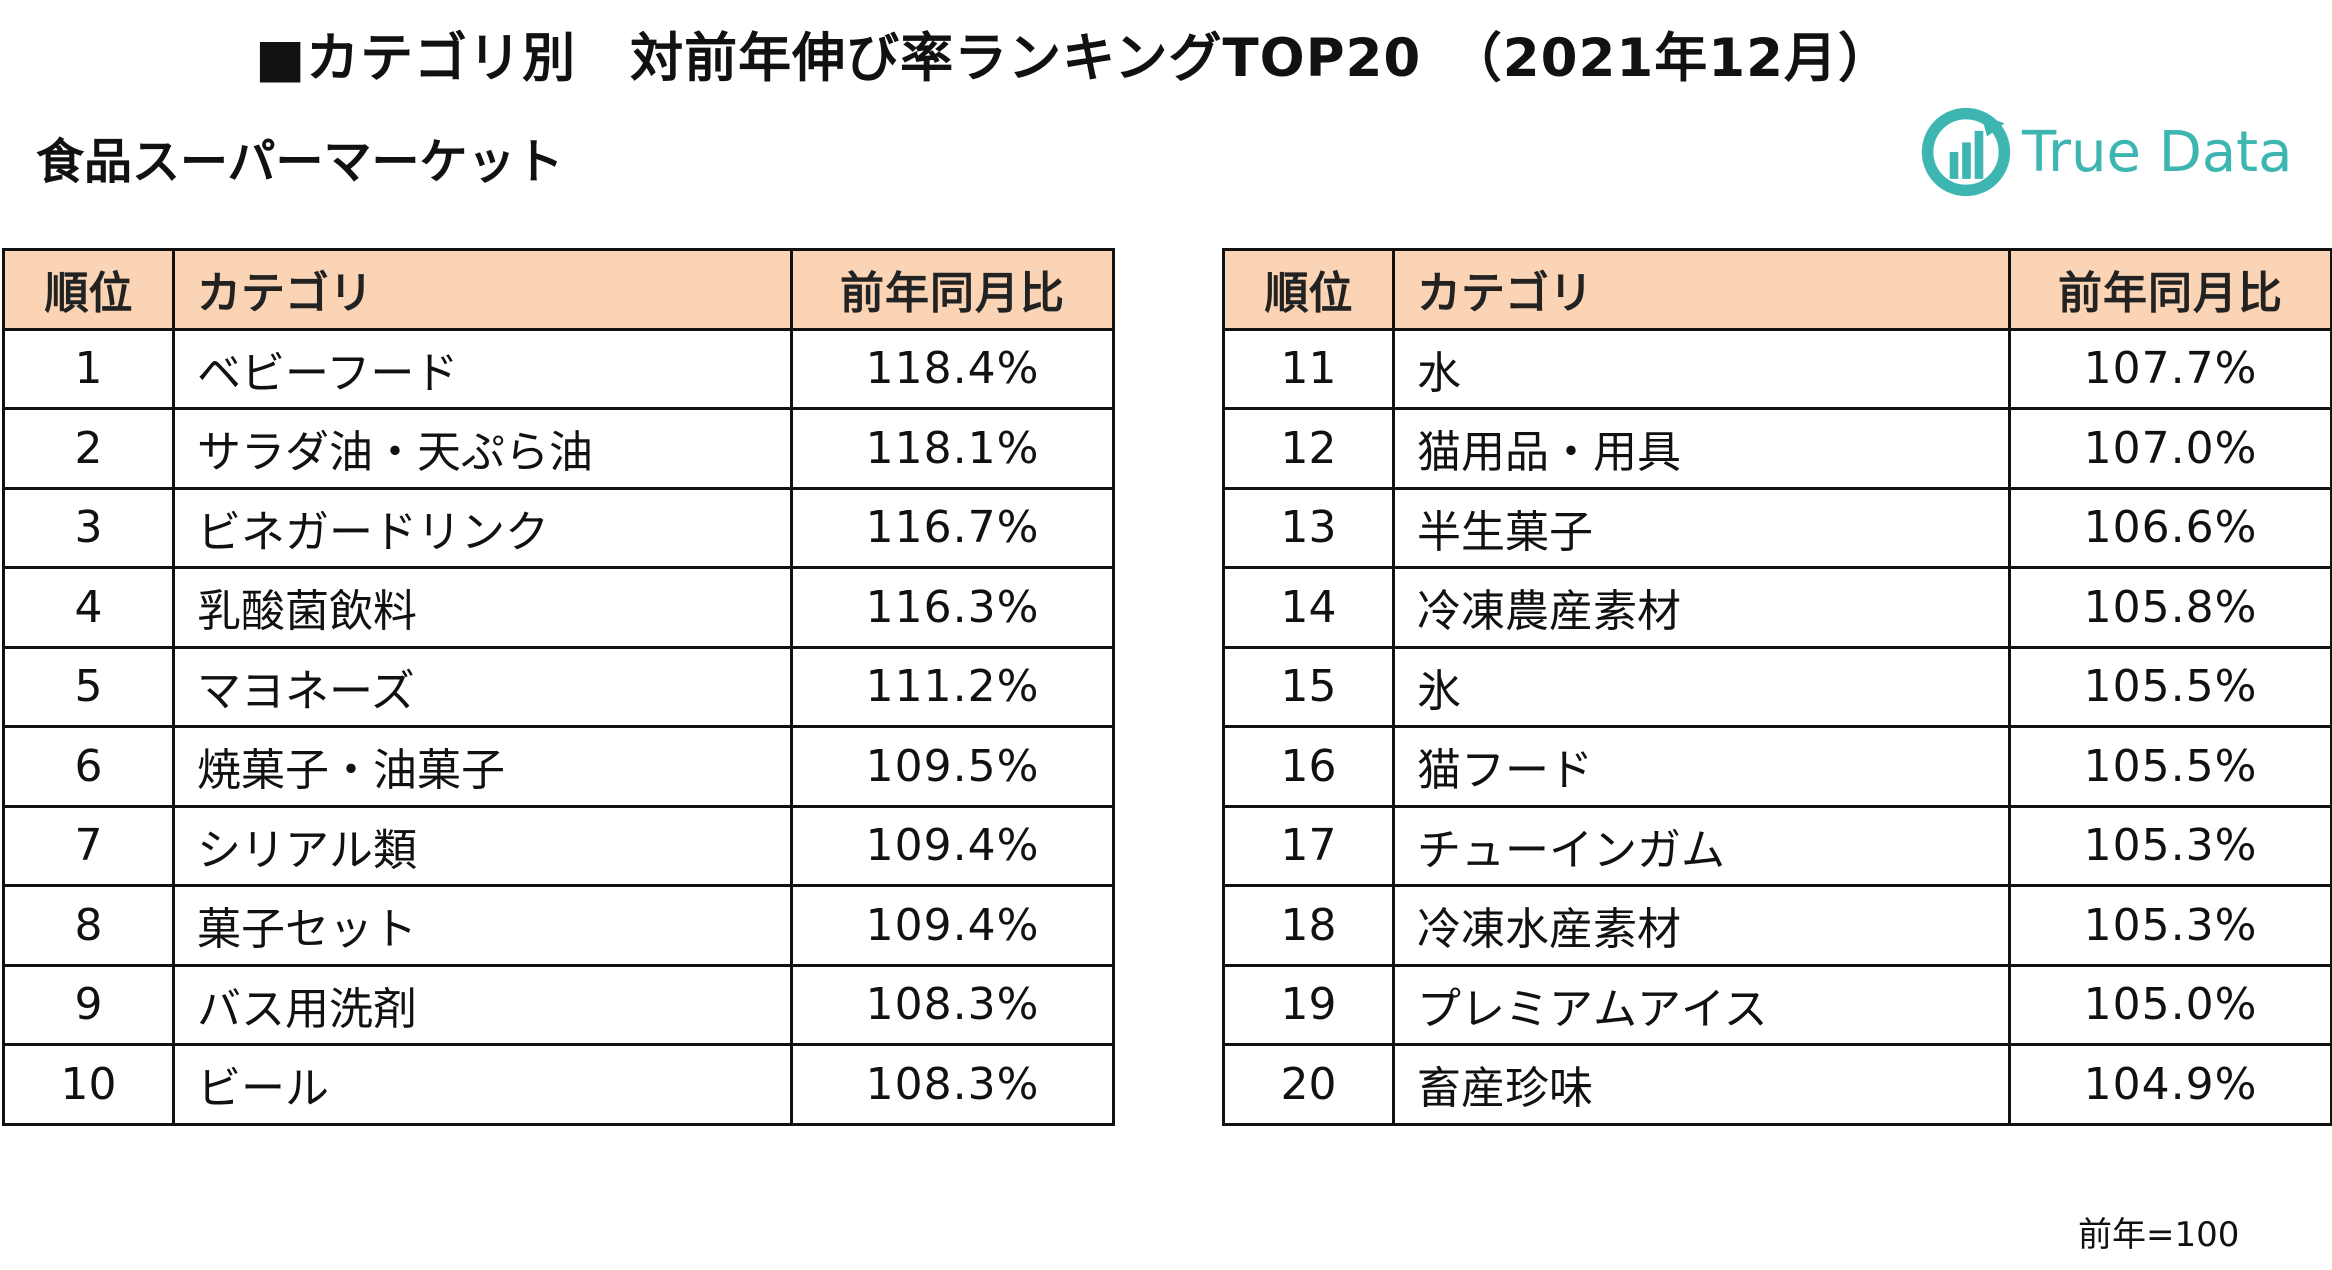 This screenshot has width=2332, height=1270. Describe the element at coordinates (1701, 1004) in the screenshot. I see `category-cell: プレミアムアイス` at that location.